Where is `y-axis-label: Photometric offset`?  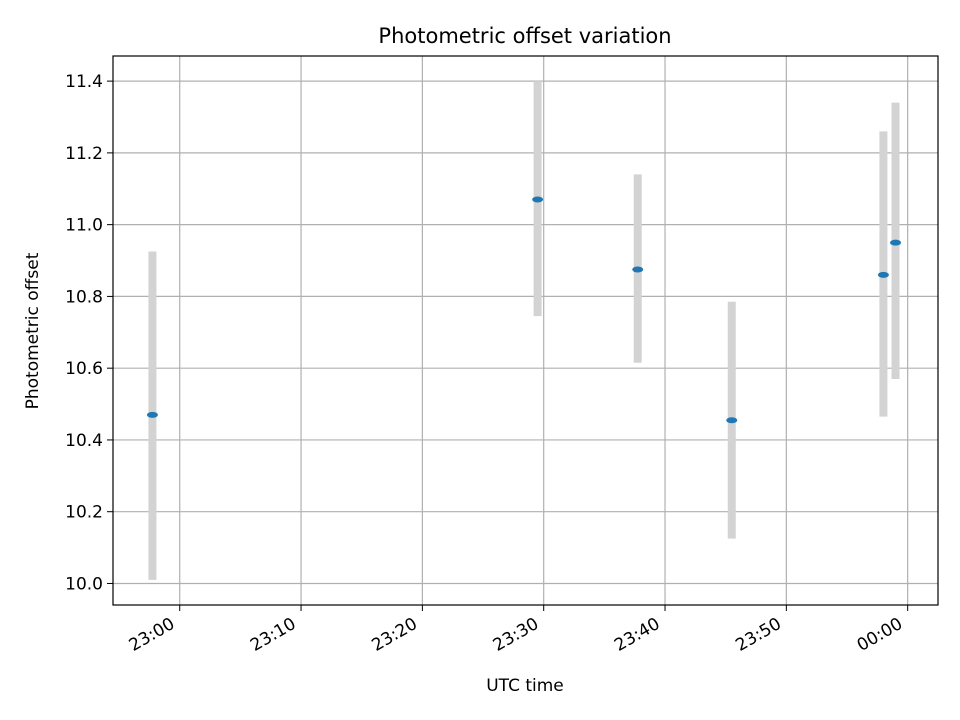
y-axis-label: Photometric offset is located at coordinates (33, 330).